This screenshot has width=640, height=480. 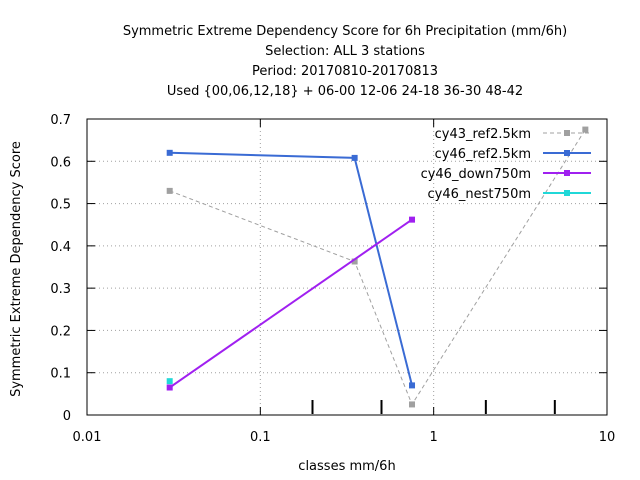 I want to click on legend-label: cy46_down750m, so click(x=476, y=174).